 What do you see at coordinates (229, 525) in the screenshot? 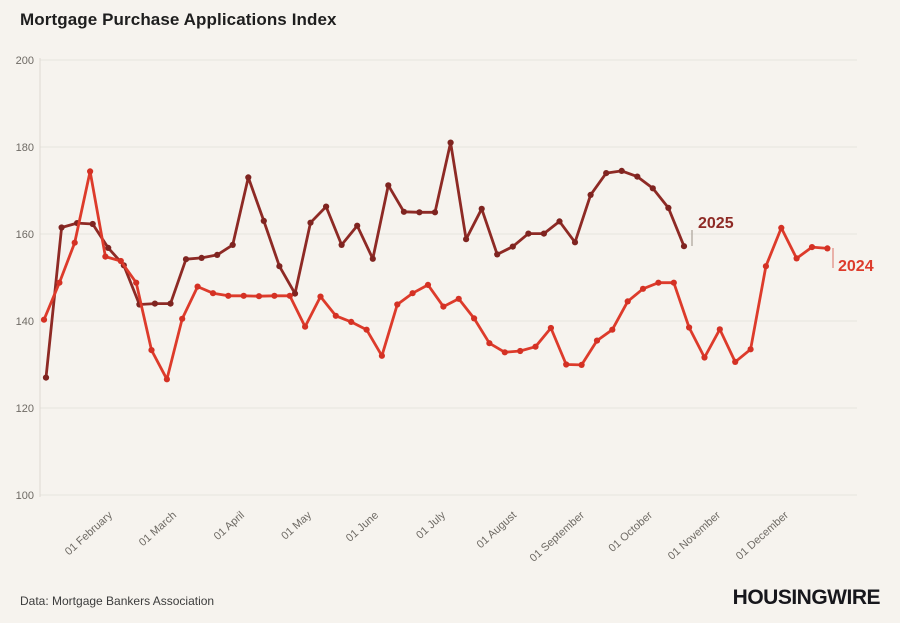
I see `x-tick-label: 01 April` at bounding box center [229, 525].